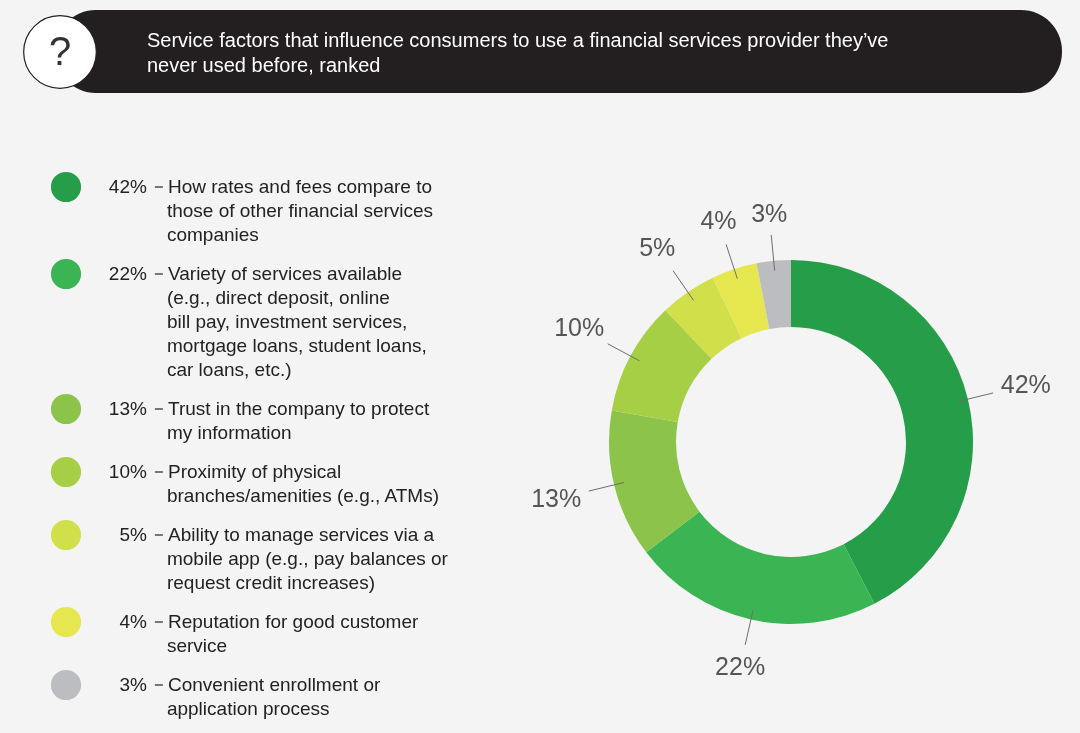 This screenshot has width=1080, height=733. What do you see at coordinates (269, 420) in the screenshot?
I see `legend-label: 13% Trust in the company to protect my information` at bounding box center [269, 420].